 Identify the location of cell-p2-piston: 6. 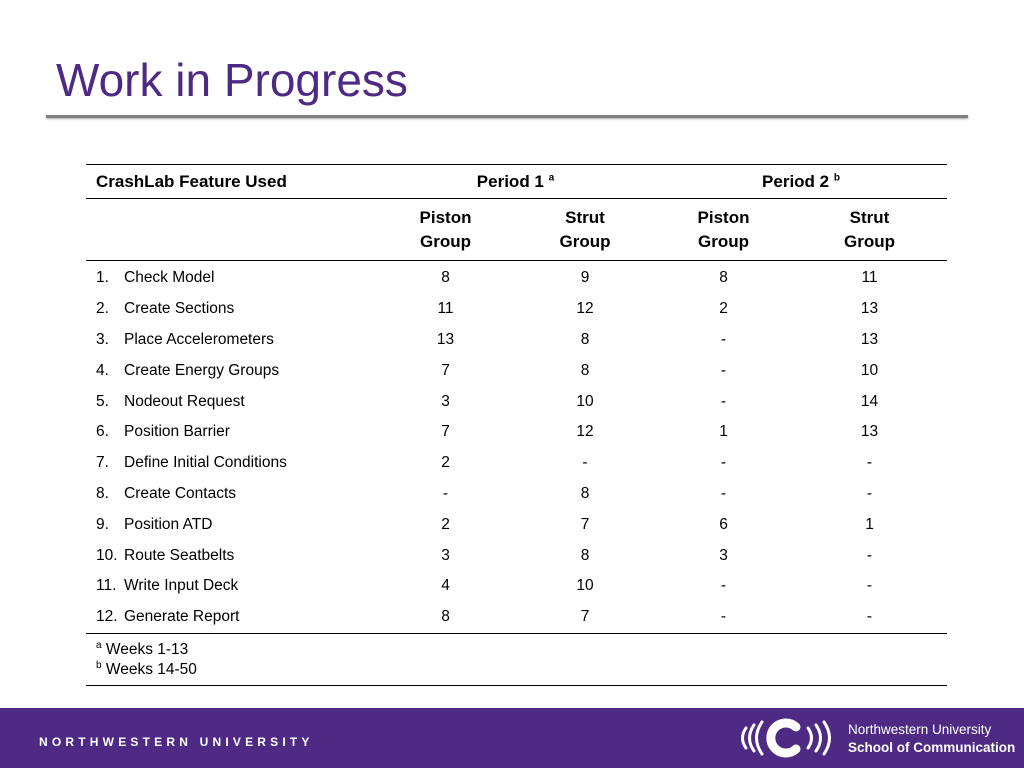
(723, 524).